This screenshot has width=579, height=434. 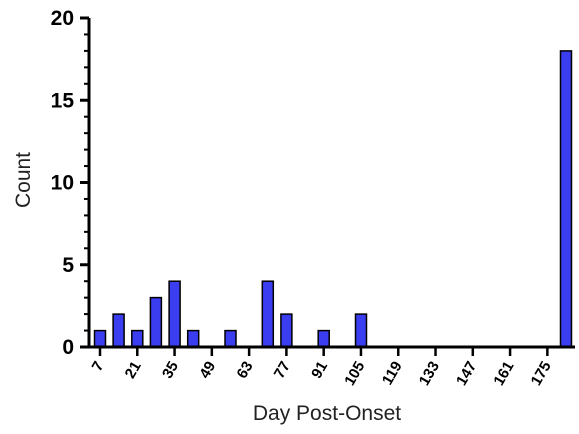 I want to click on x-tick-label-21: 21, so click(x=133, y=370).